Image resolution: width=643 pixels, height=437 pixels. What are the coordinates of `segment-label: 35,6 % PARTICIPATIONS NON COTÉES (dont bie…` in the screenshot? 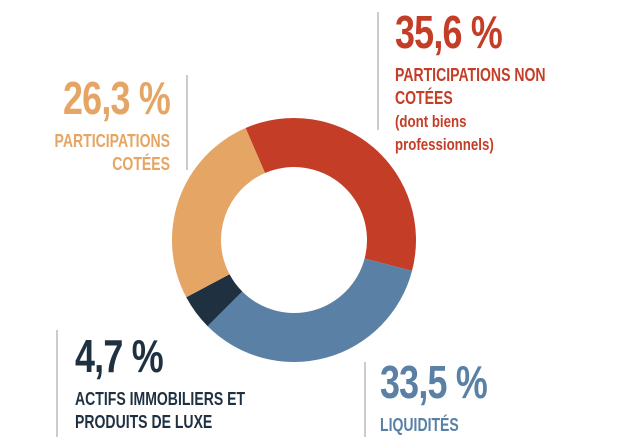 It's located at (479, 81).